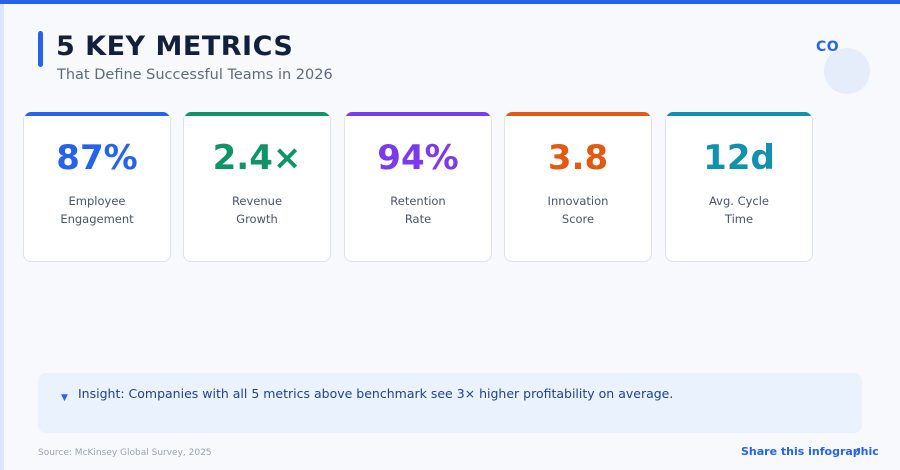  What do you see at coordinates (97, 158) in the screenshot?
I see `metric-value: 87%` at bounding box center [97, 158].